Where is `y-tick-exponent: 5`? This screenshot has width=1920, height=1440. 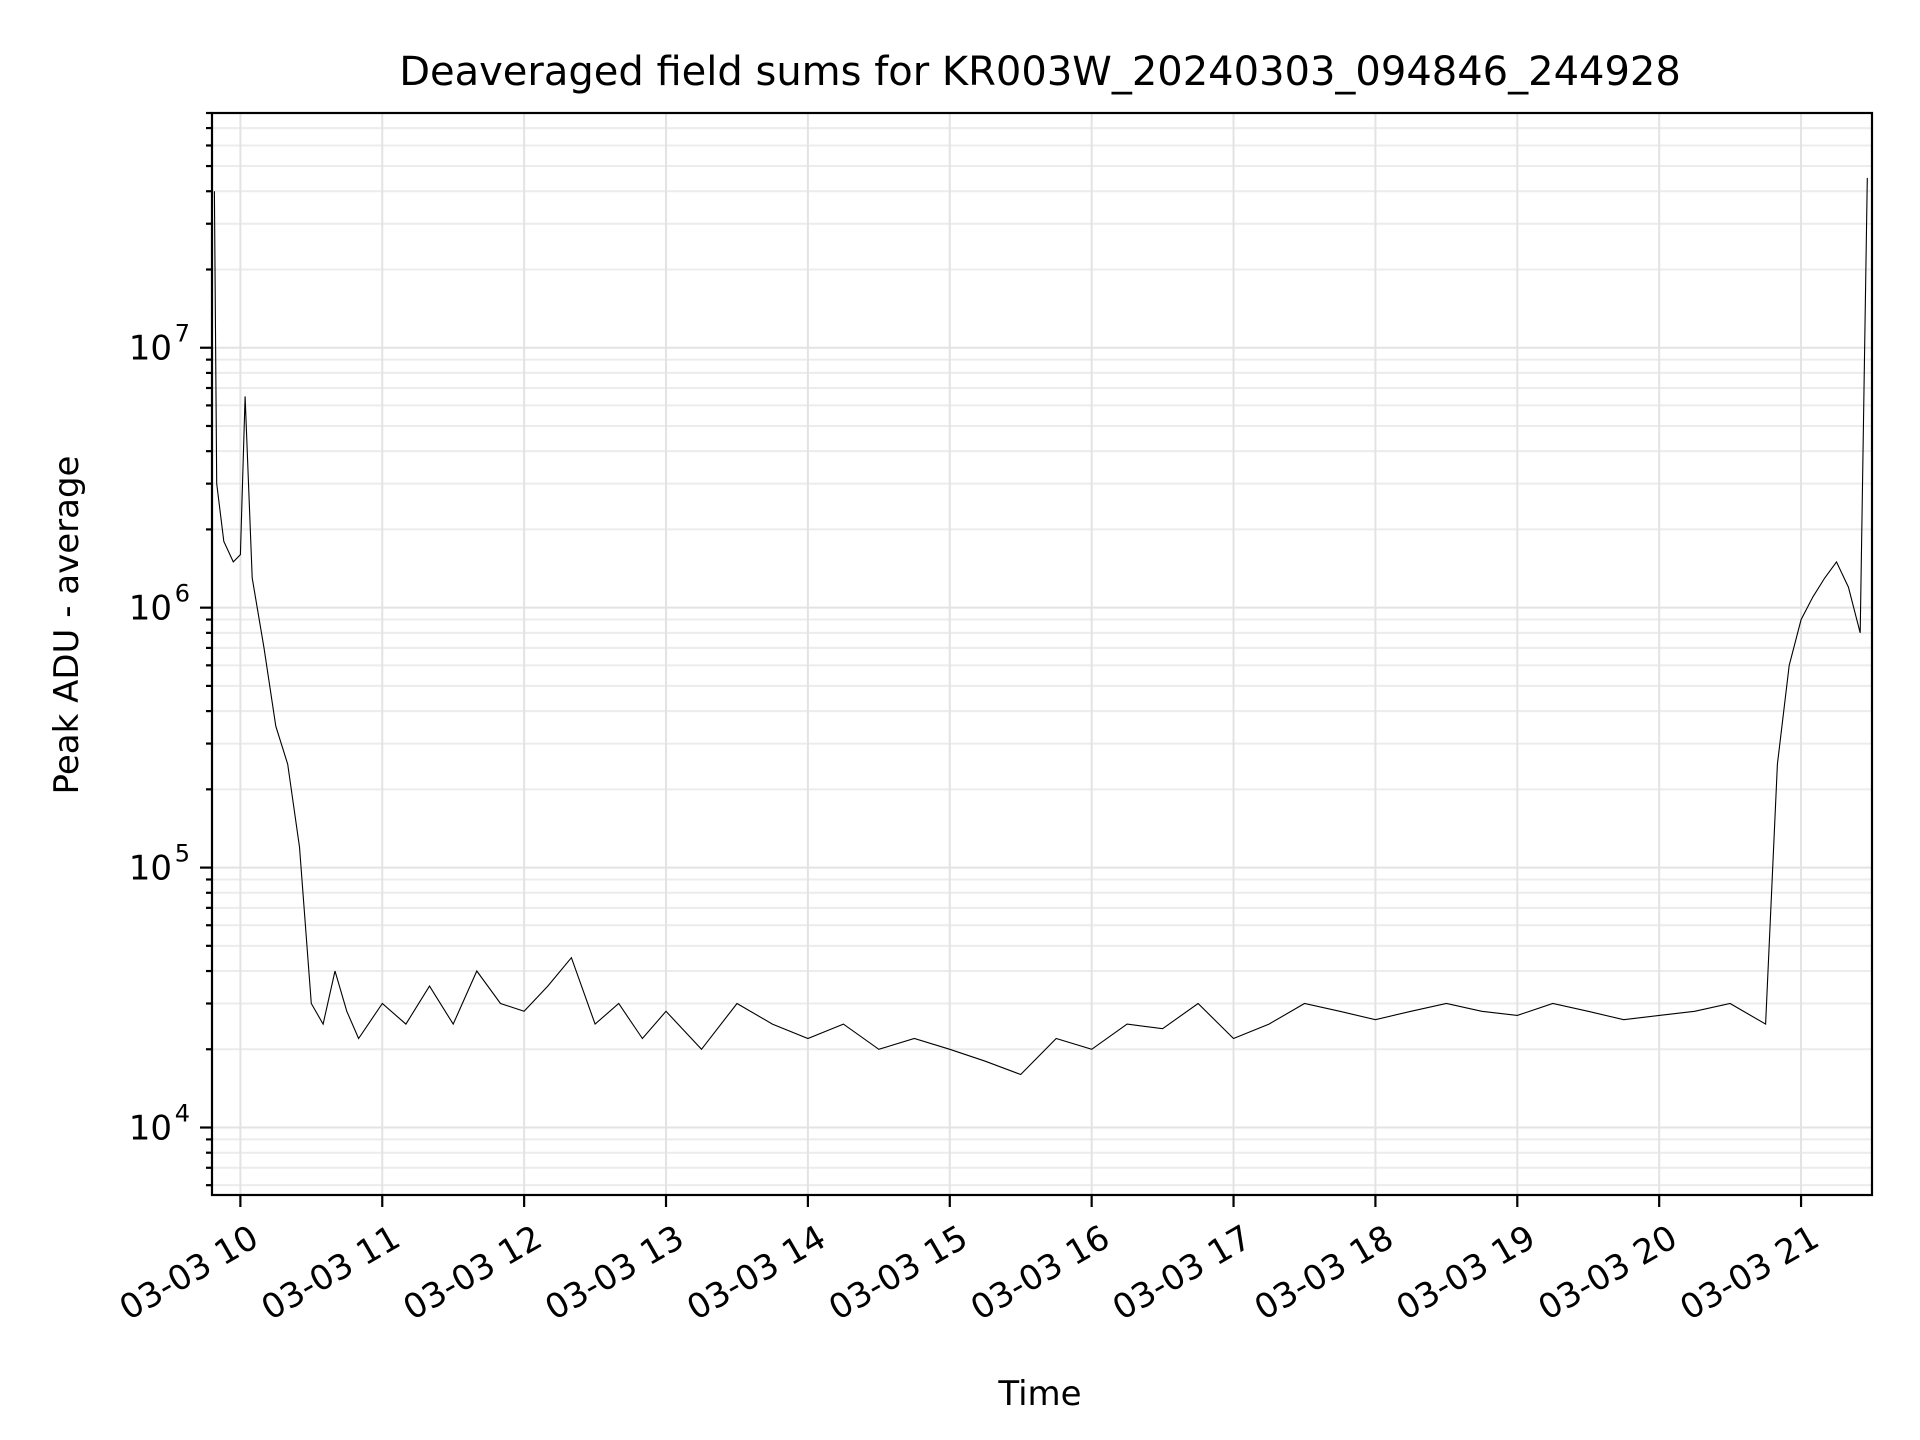
y-tick-exponent: 5 is located at coordinates (182, 854).